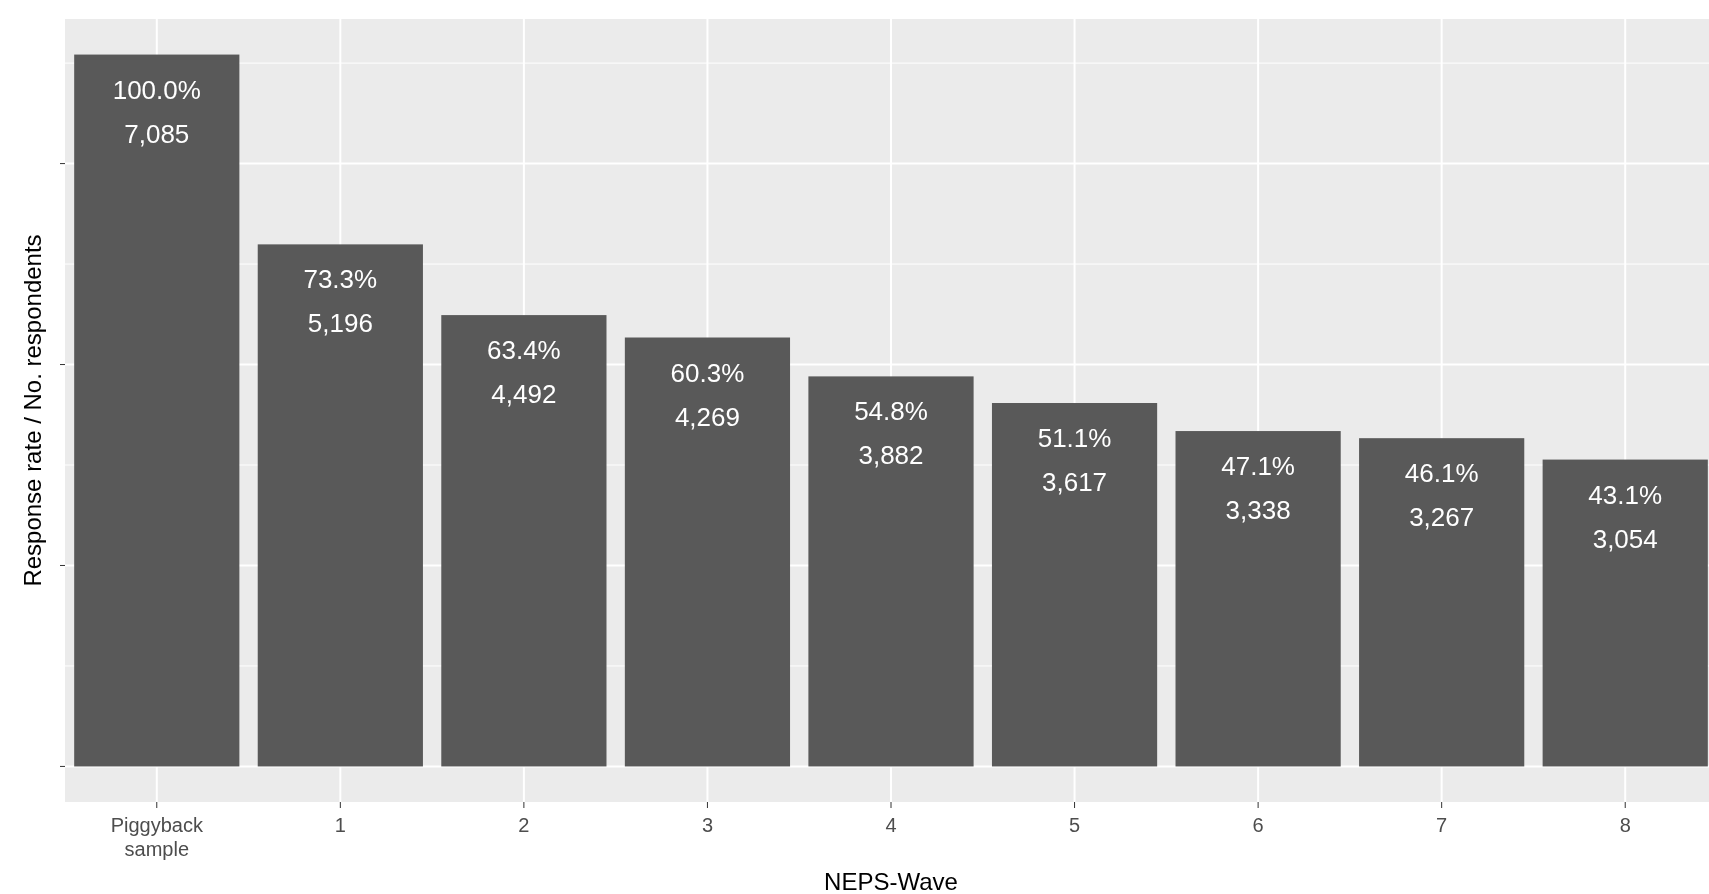 The width and height of the screenshot is (1709, 894). Describe the element at coordinates (1258, 488) in the screenshot. I see `data-label: 47.1% 3,338` at that location.